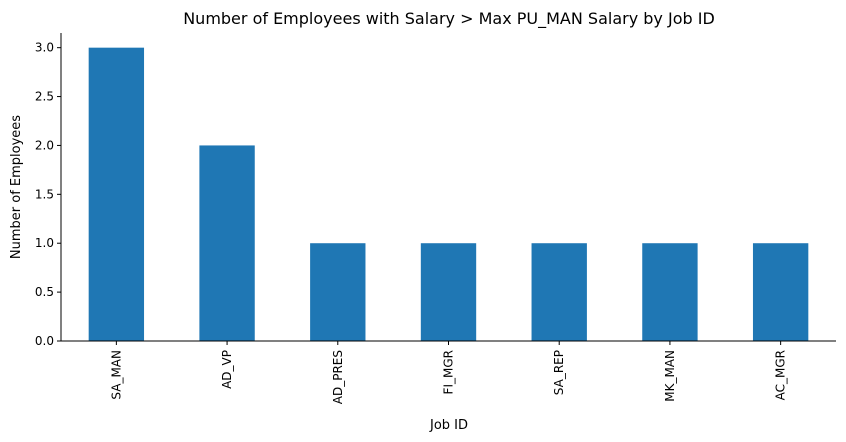  I want to click on x-tick-label: SA_MAN, so click(116, 375).